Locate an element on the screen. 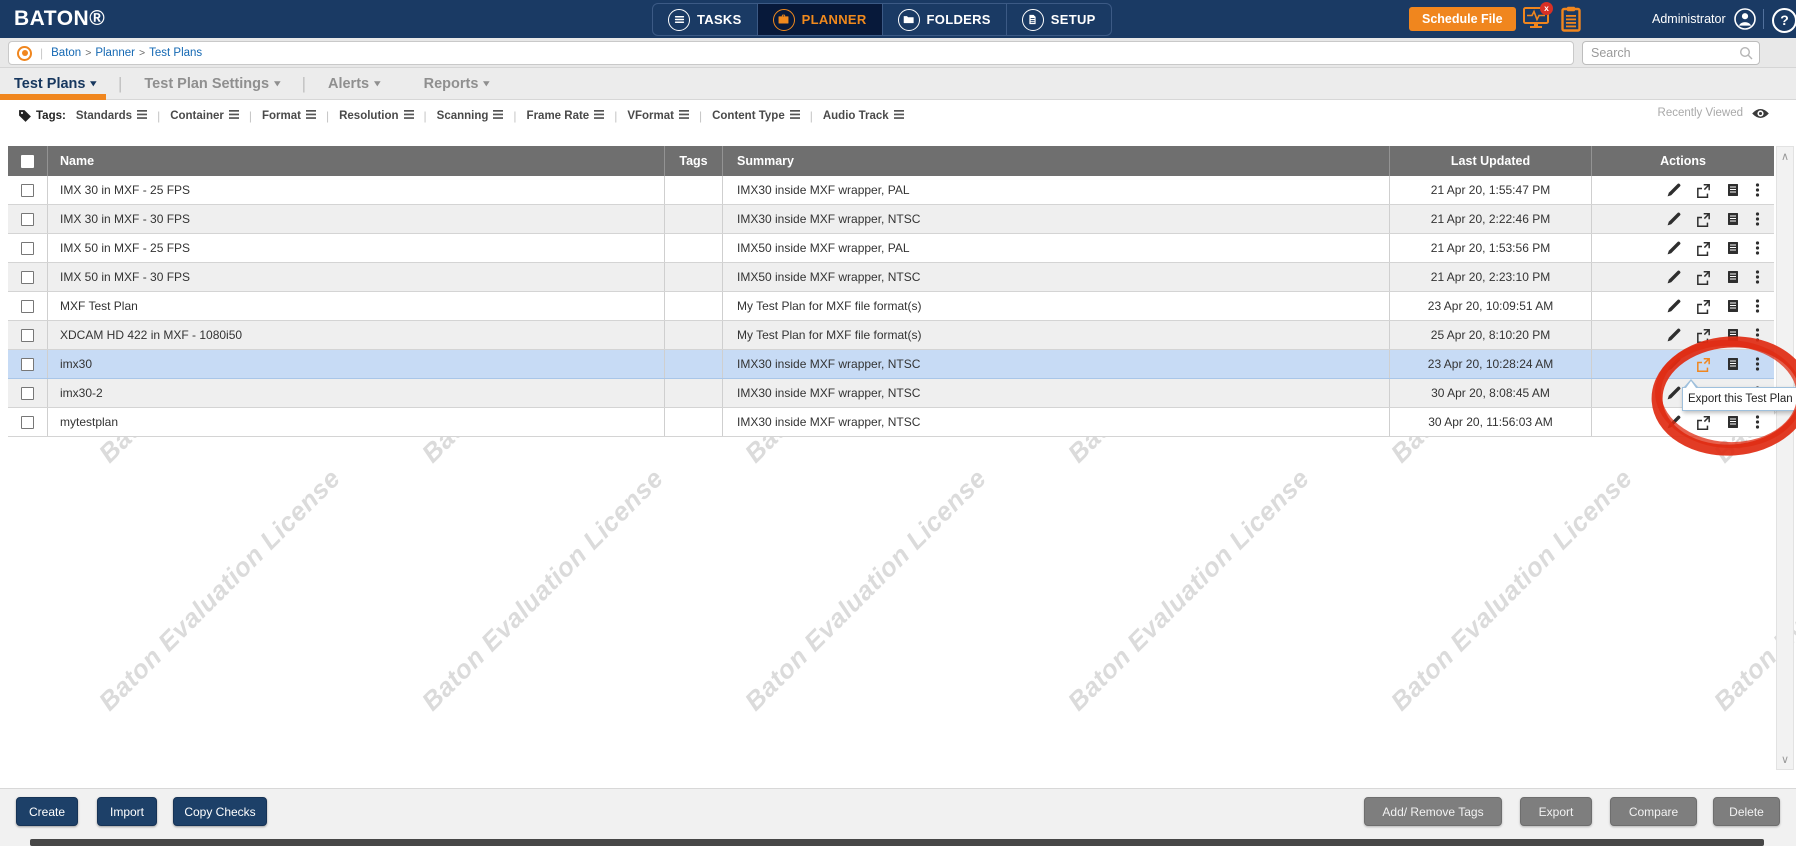 Image resolution: width=1796 pixels, height=846 pixels. select-all-checkbox is located at coordinates (27, 161).